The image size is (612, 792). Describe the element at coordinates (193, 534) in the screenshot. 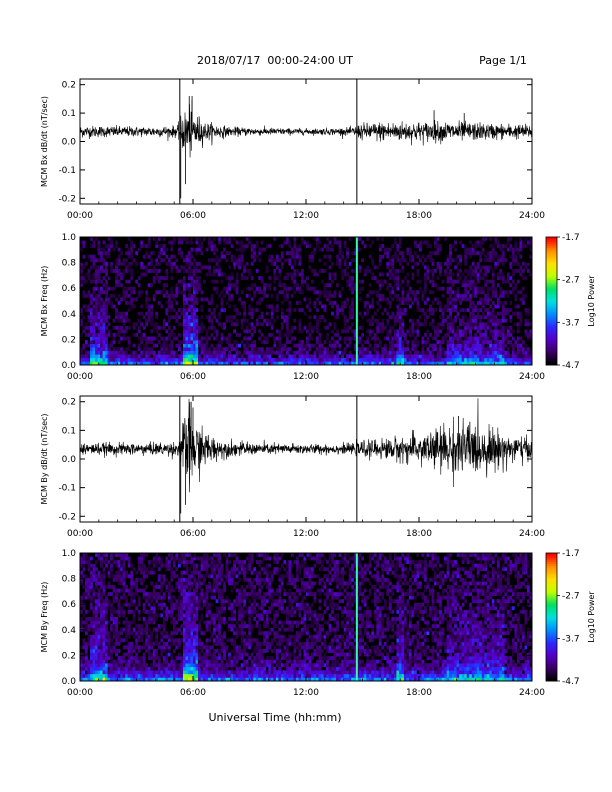

I see `x-tick-label: 06:00` at that location.